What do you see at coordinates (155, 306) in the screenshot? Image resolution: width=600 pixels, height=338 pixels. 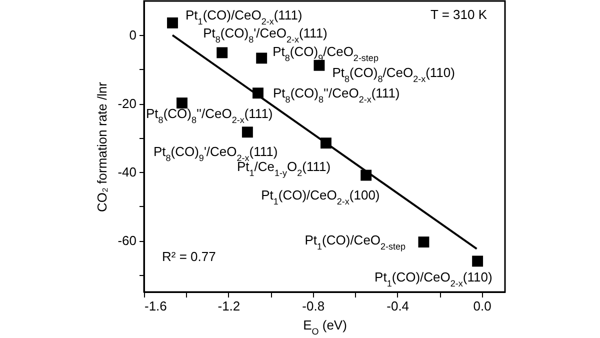 I see `x-tick-label: -1.6` at bounding box center [155, 306].